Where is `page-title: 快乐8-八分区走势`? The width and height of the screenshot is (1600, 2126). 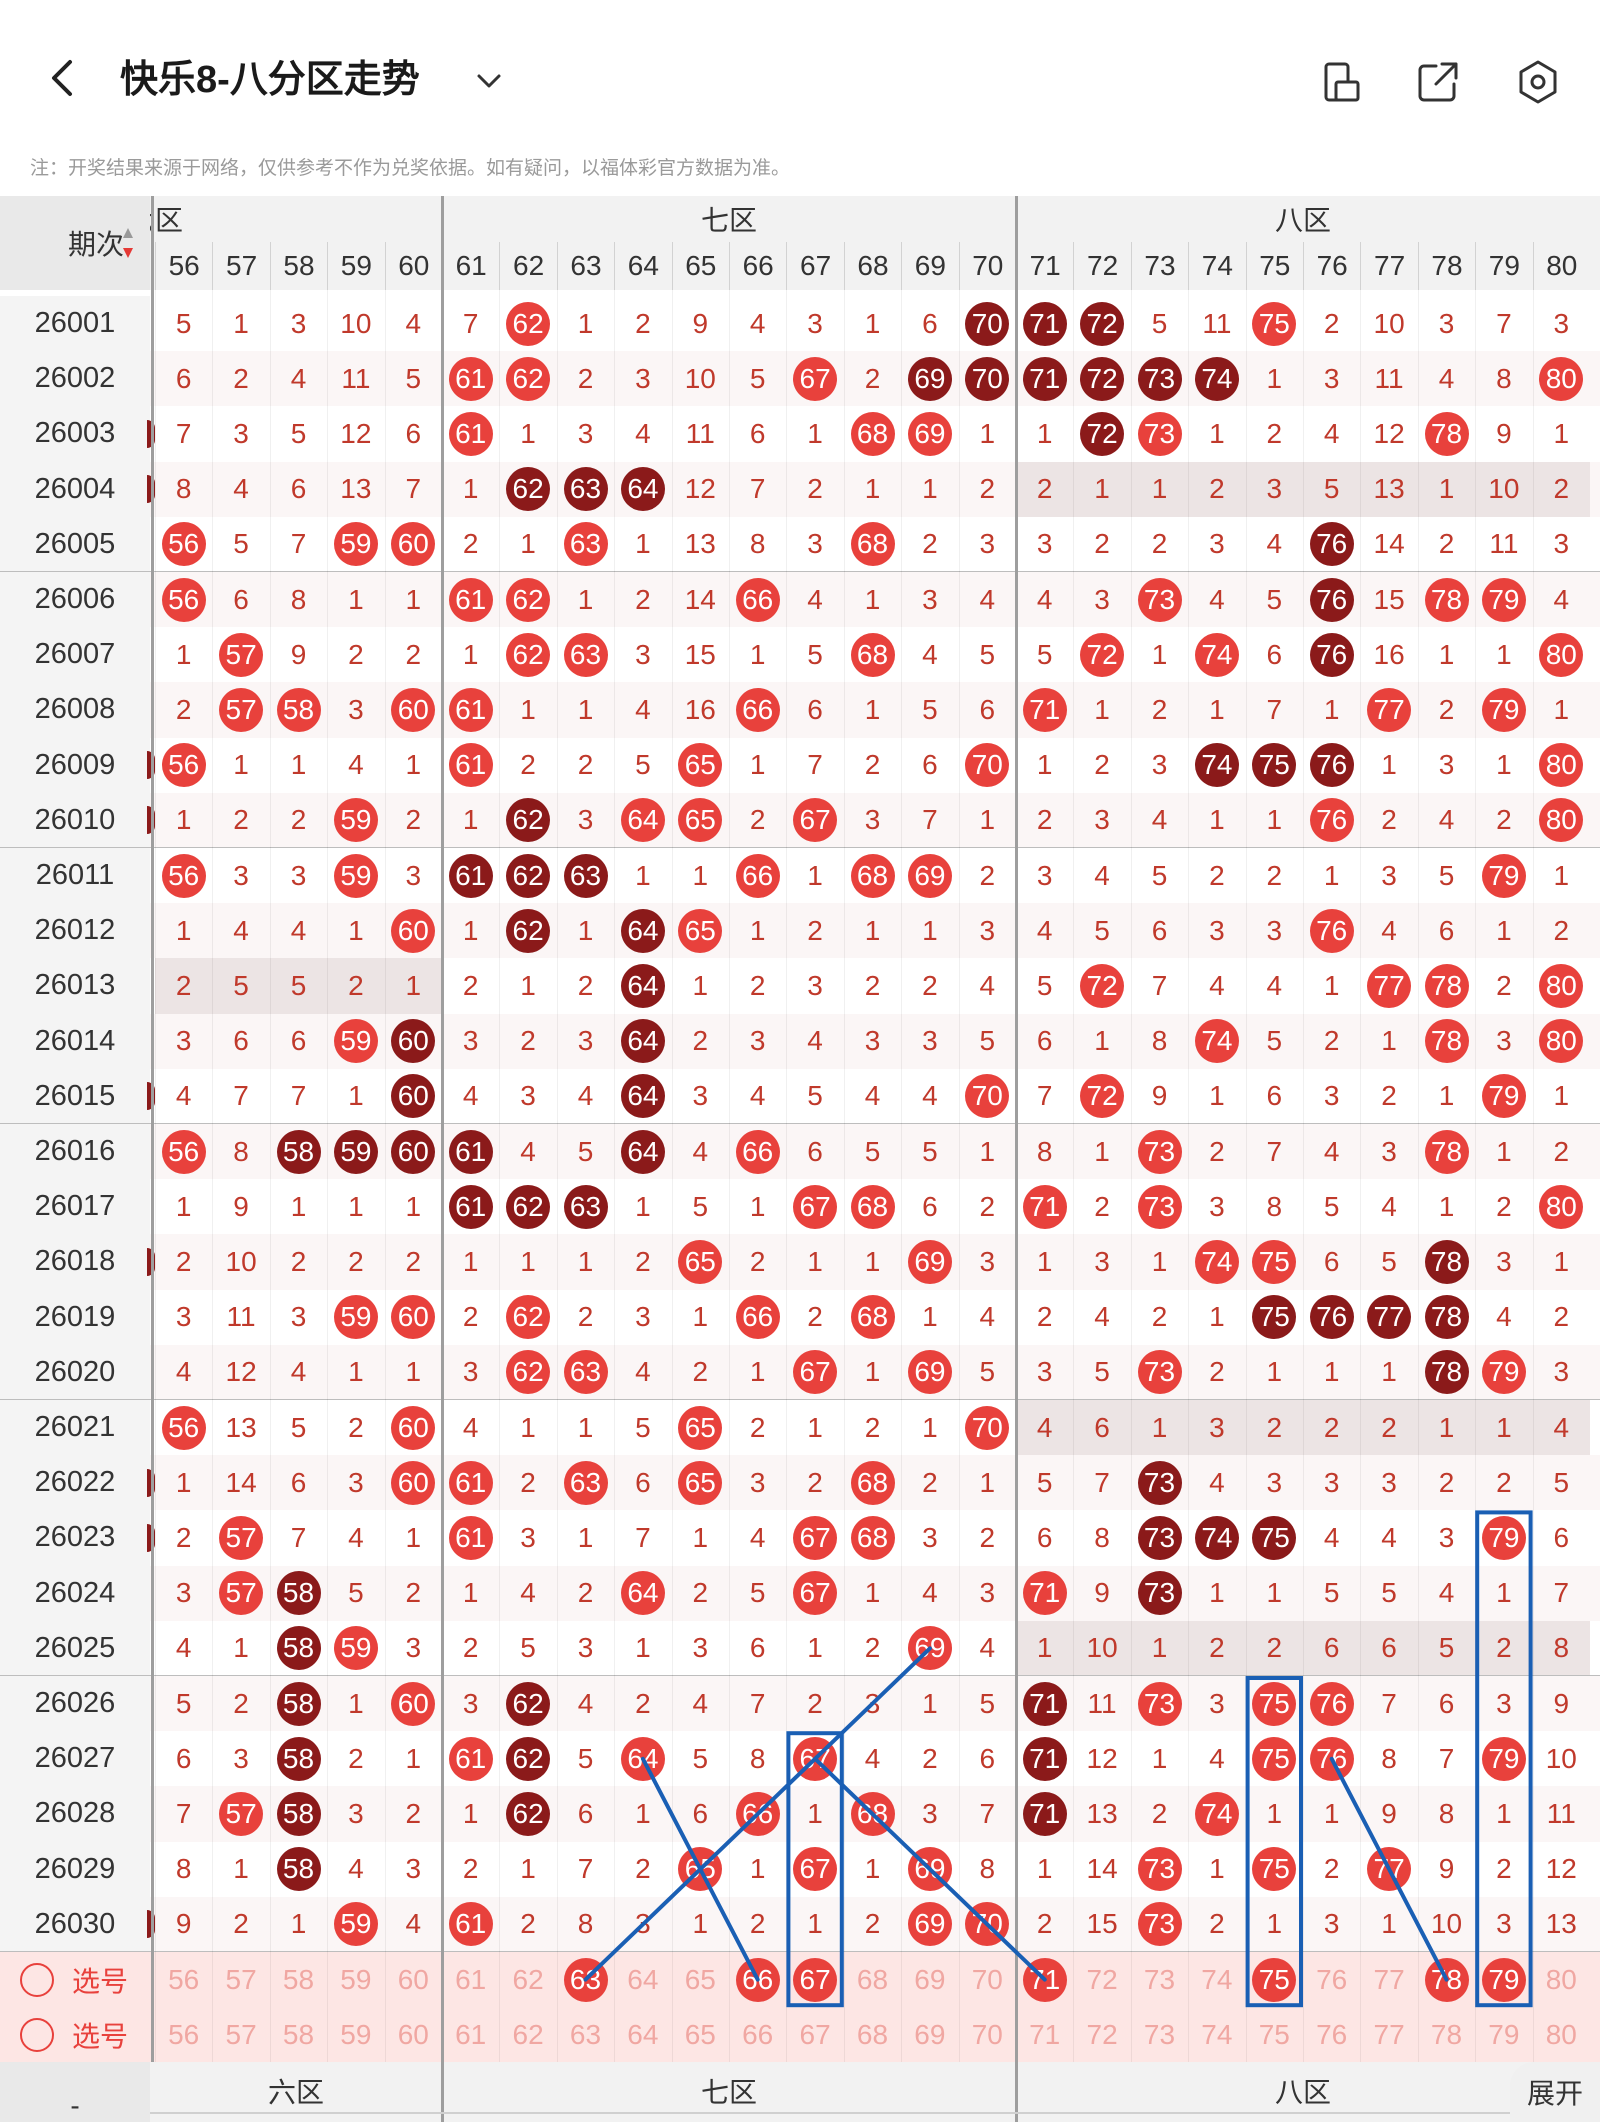 page-title: 快乐8-八分区走势 is located at coordinates (270, 80).